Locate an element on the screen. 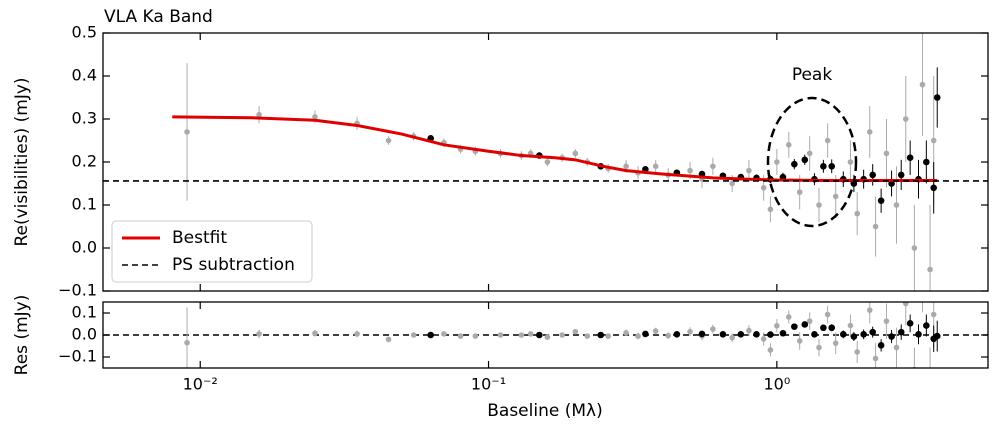  residual-frame is located at coordinates (545, 335).